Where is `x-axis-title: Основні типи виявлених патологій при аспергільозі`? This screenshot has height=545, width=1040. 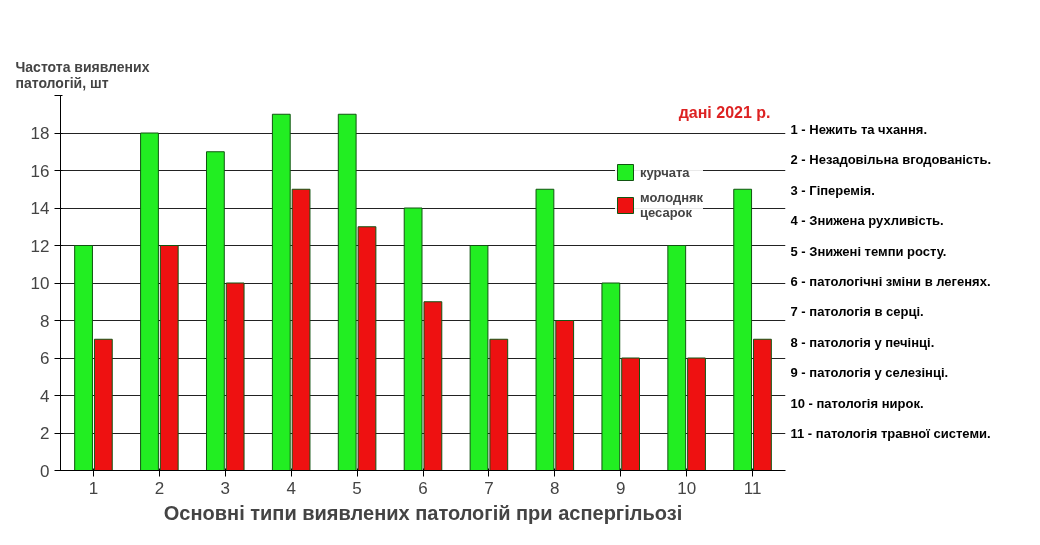 x-axis-title: Основні типи виявлених патологій при аспергільозі is located at coordinates (423, 512).